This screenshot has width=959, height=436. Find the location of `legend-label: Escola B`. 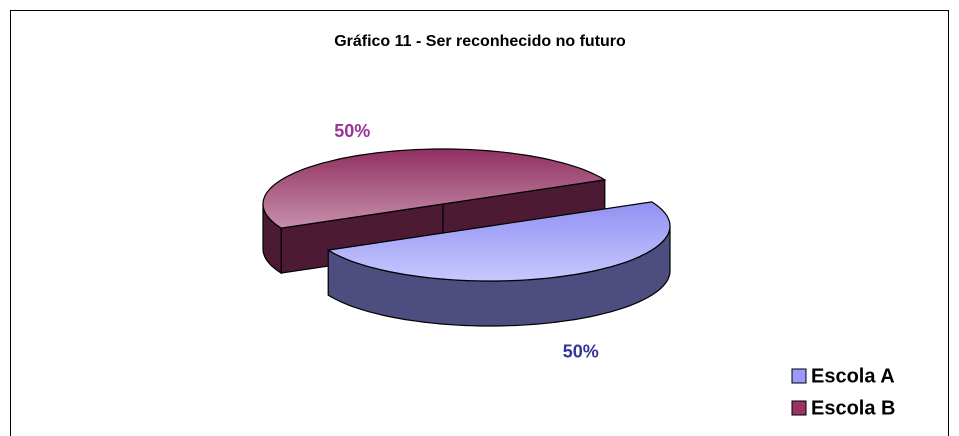

legend-label: Escola B is located at coordinates (853, 408).